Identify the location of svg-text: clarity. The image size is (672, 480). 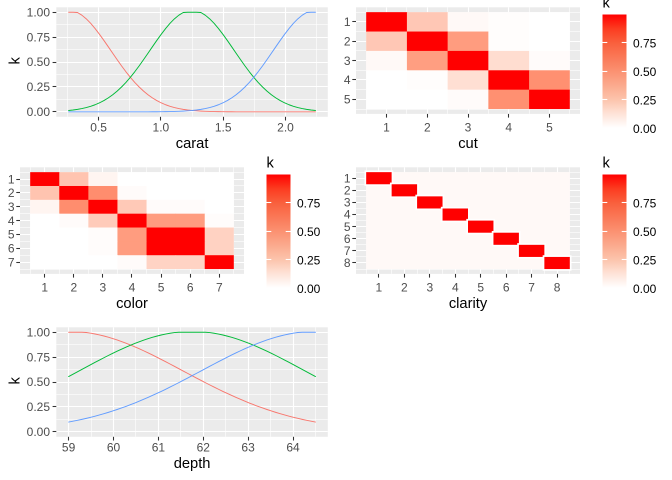
(468, 304).